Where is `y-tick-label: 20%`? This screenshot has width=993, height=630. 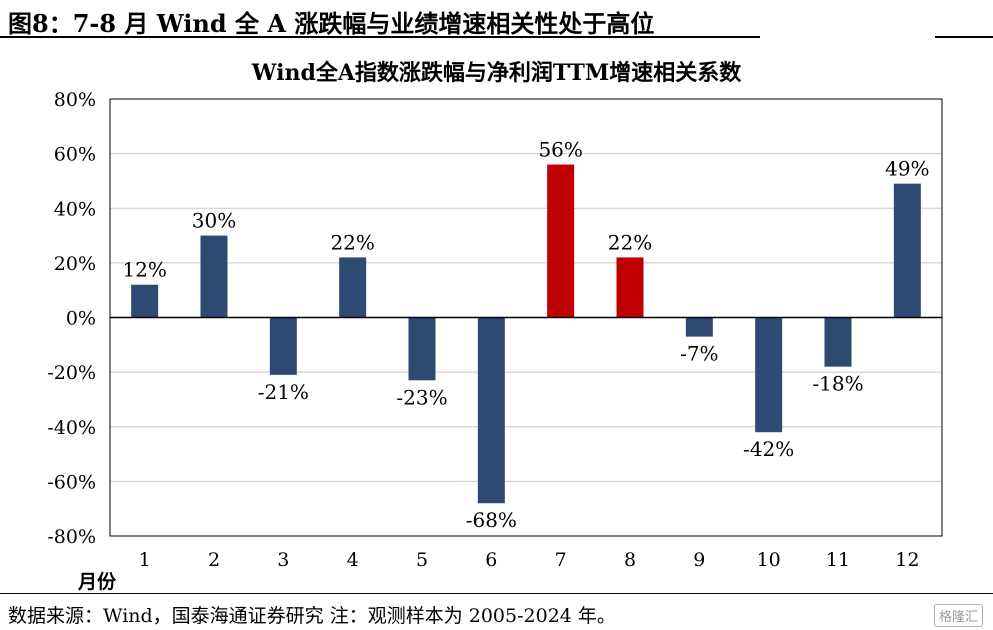
y-tick-label: 20% is located at coordinates (75, 264).